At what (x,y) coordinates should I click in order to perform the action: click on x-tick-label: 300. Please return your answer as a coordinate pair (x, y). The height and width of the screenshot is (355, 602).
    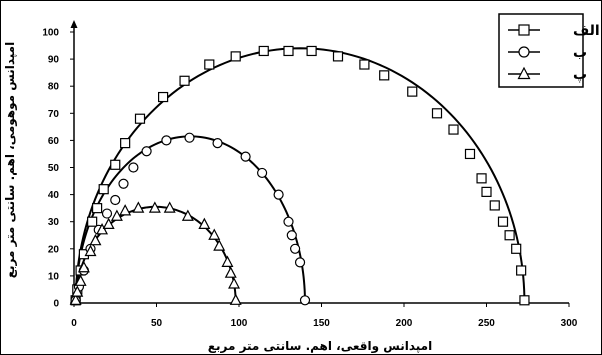
    Looking at the image, I should click on (569, 323).